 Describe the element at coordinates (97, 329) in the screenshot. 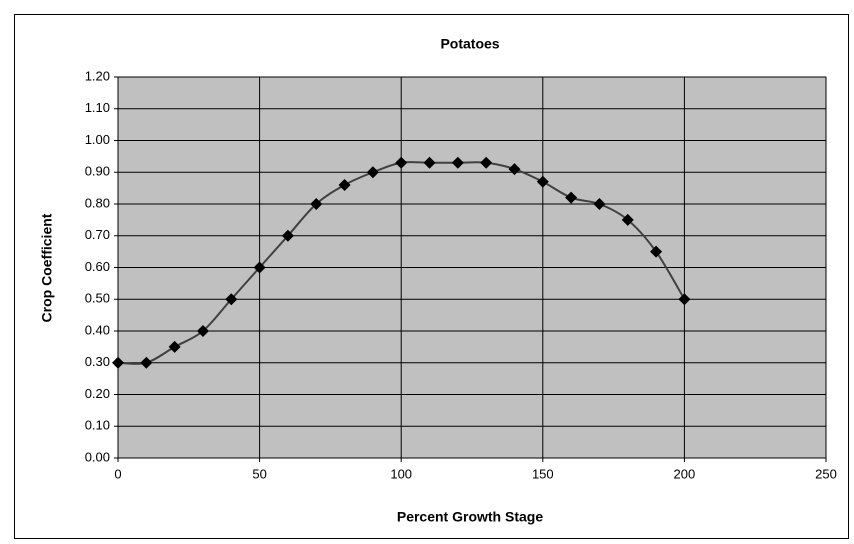

I see `y-tick-label: 0.40` at that location.